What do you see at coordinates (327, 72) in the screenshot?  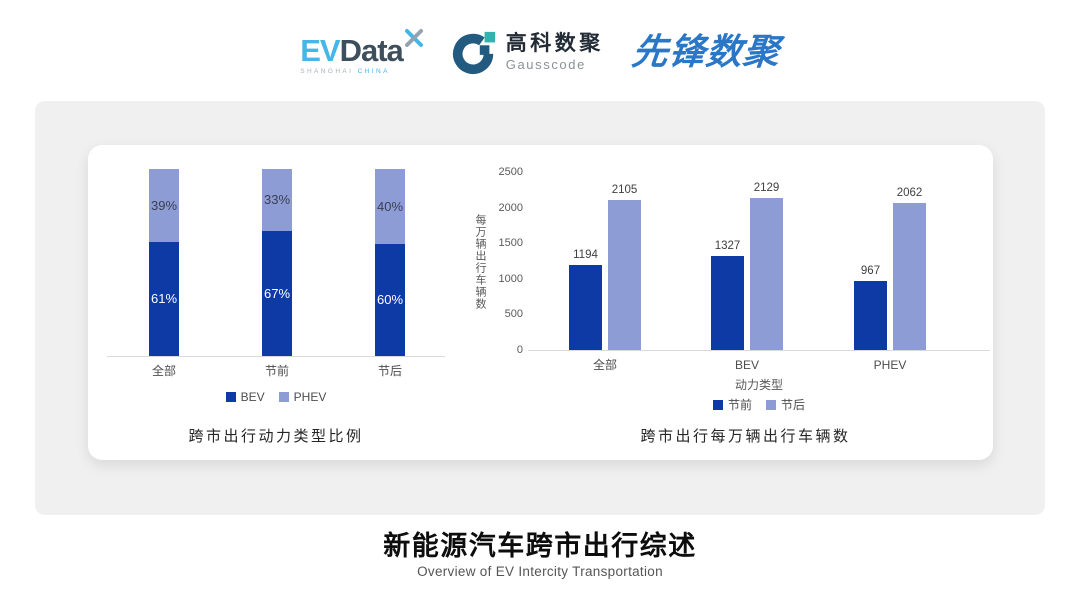 I see `evdata-shanghai-text: SHANGHAI` at bounding box center [327, 72].